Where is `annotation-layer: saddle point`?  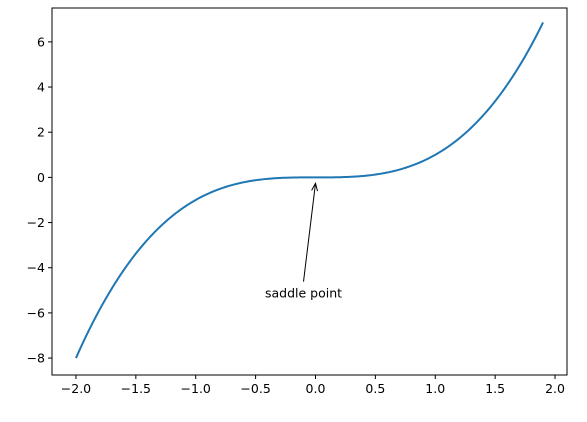
annotation-layer: saddle point is located at coordinates (303, 241).